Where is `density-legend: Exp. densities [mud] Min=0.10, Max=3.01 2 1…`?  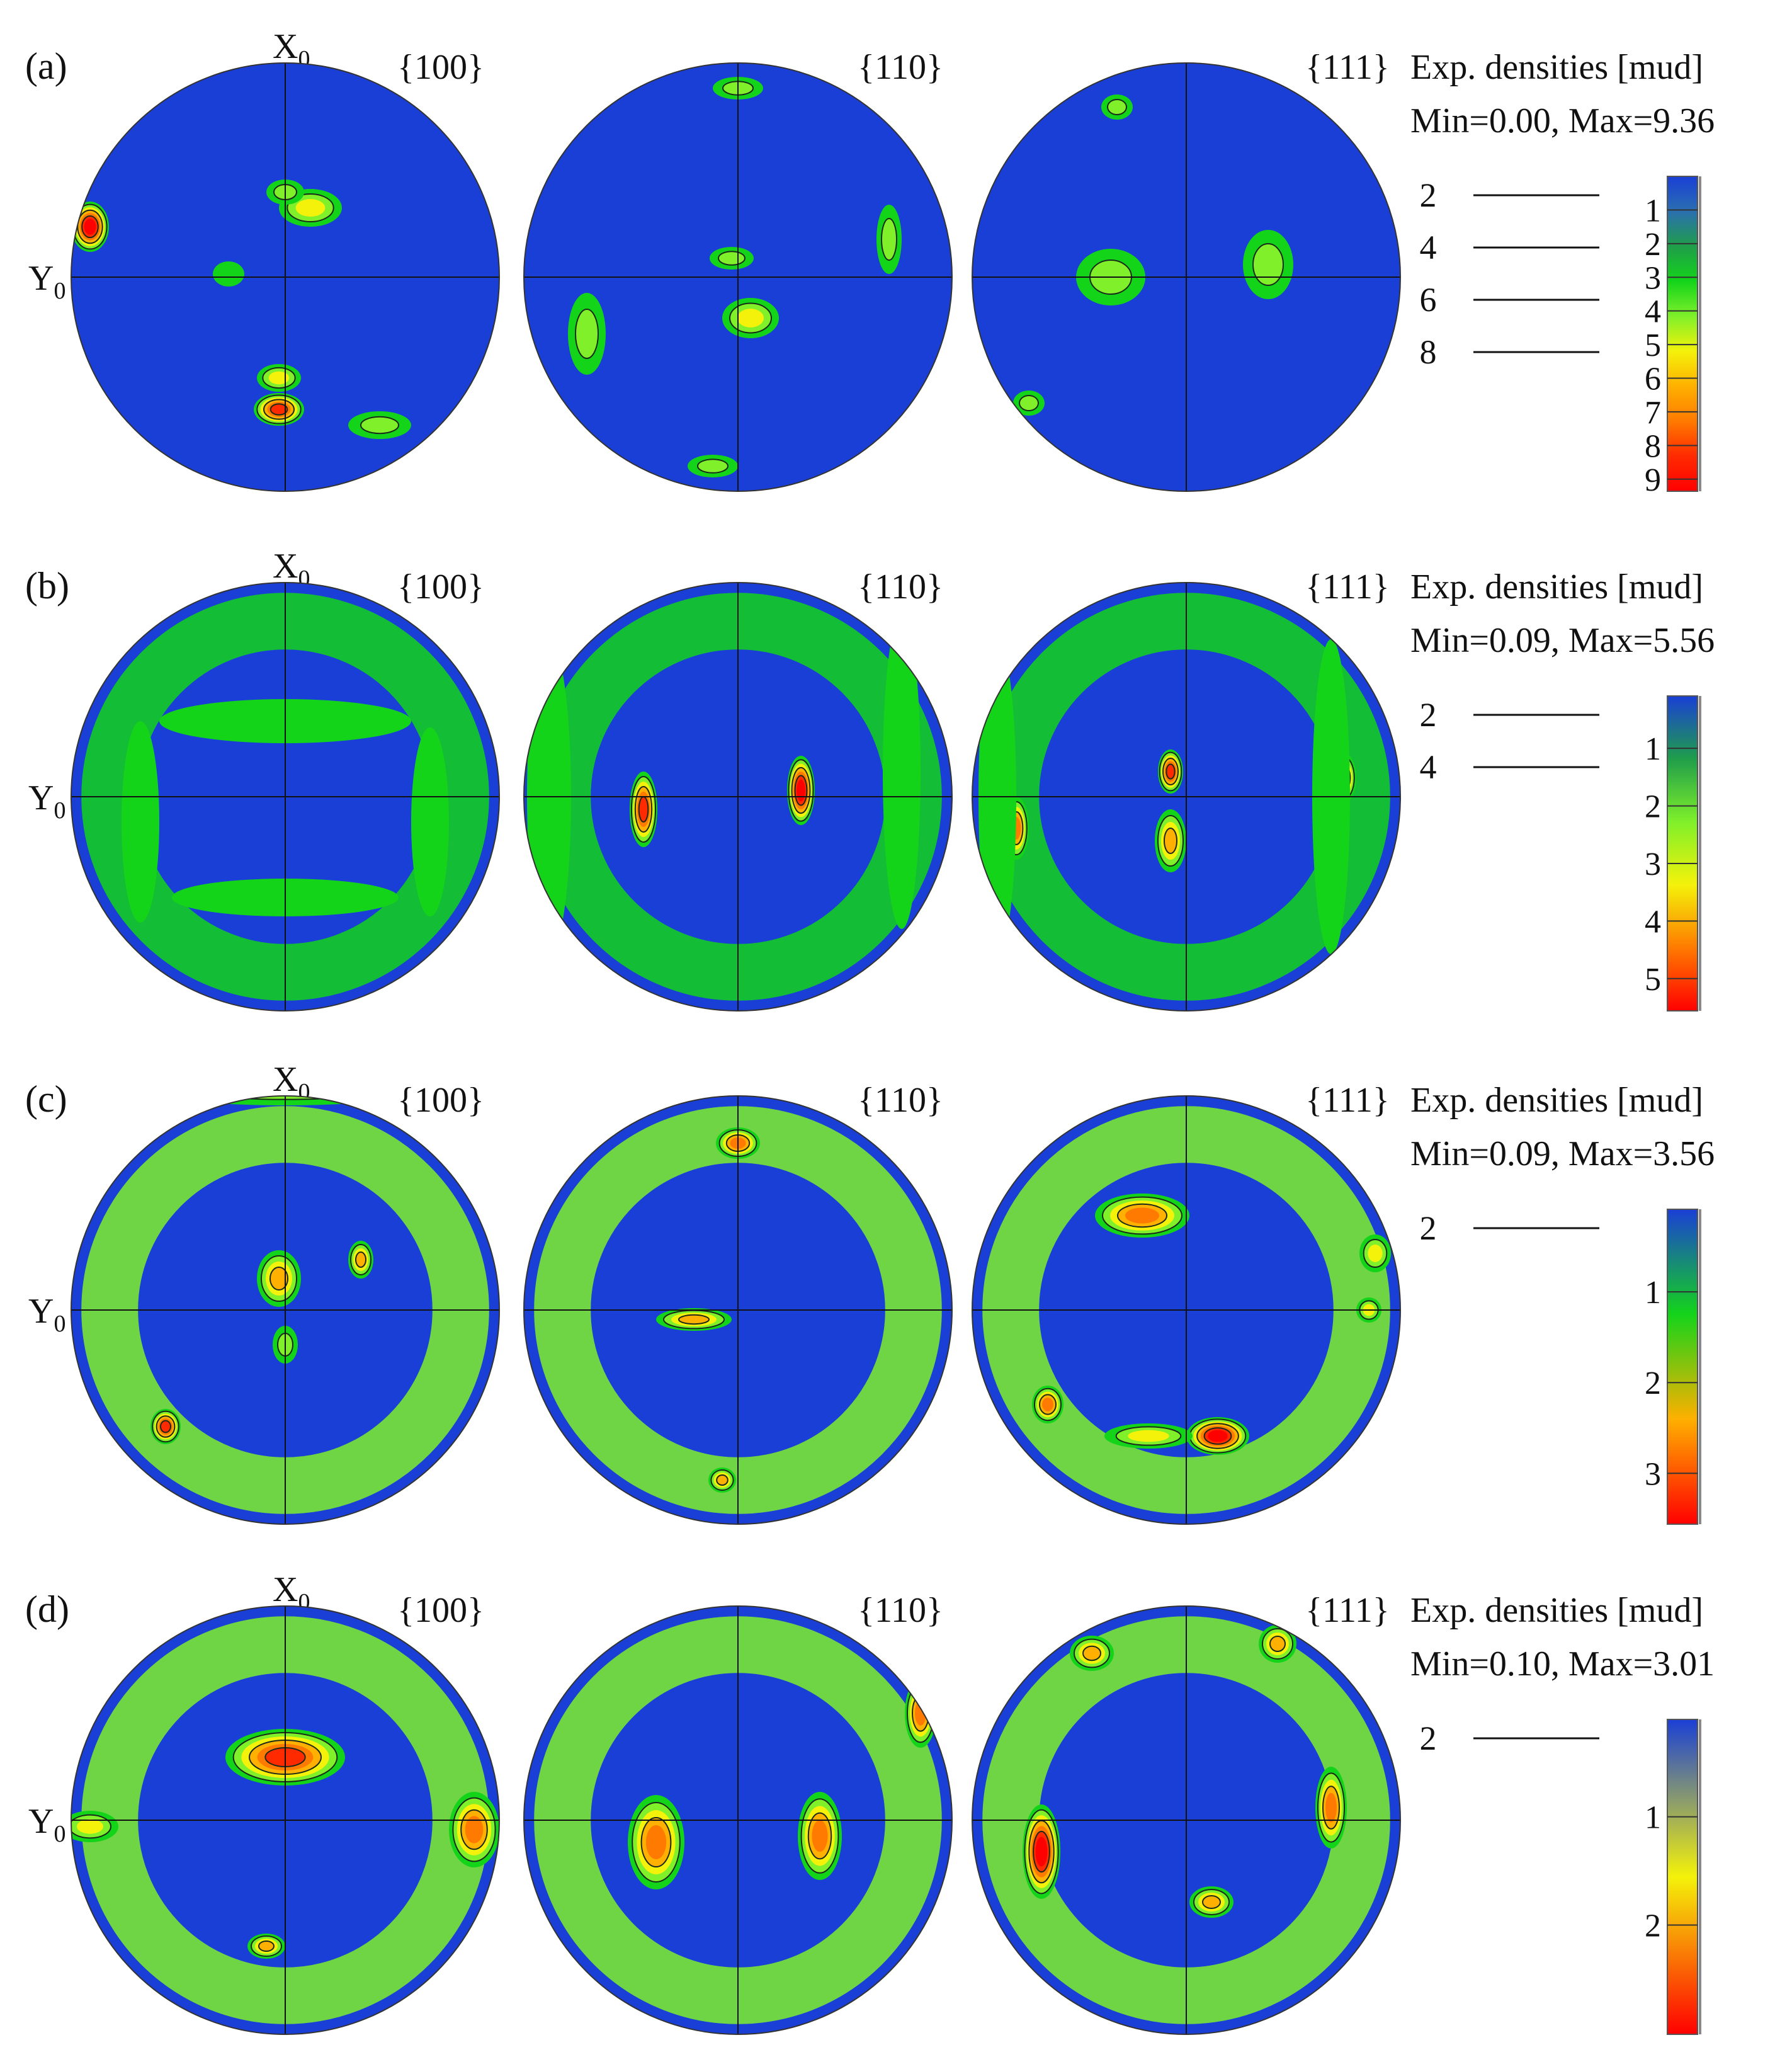
density-legend: Exp. densities [mud] Min=0.10, Max=3.01 2 1… is located at coordinates (1562, 1813).